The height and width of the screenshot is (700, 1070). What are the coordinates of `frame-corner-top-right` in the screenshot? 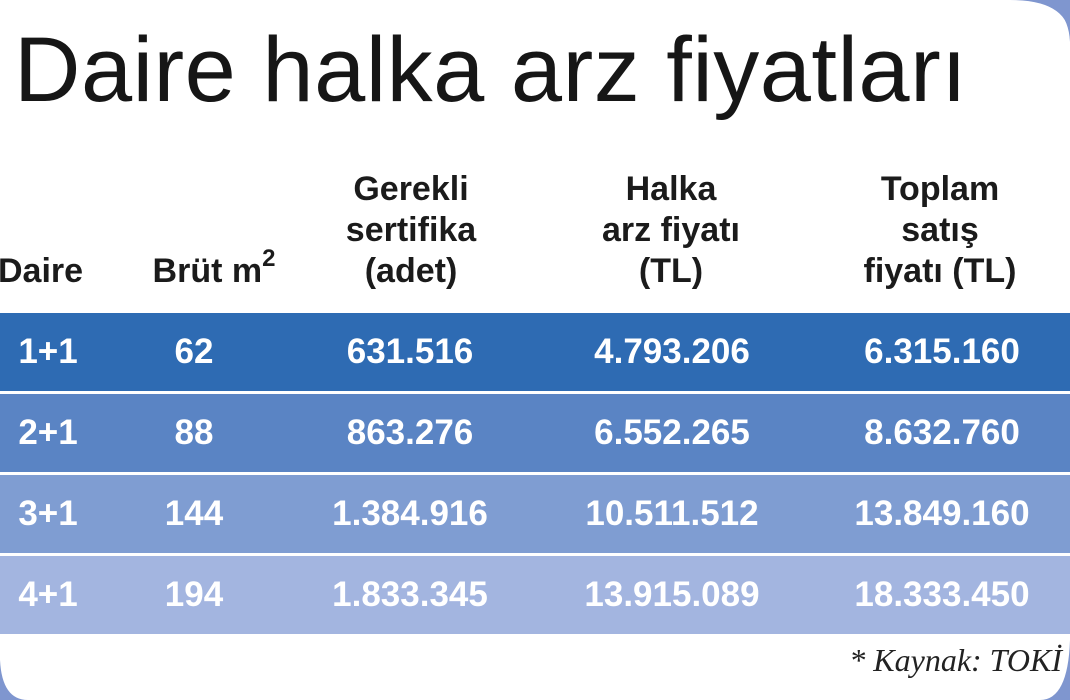 It's located at (1040, 20).